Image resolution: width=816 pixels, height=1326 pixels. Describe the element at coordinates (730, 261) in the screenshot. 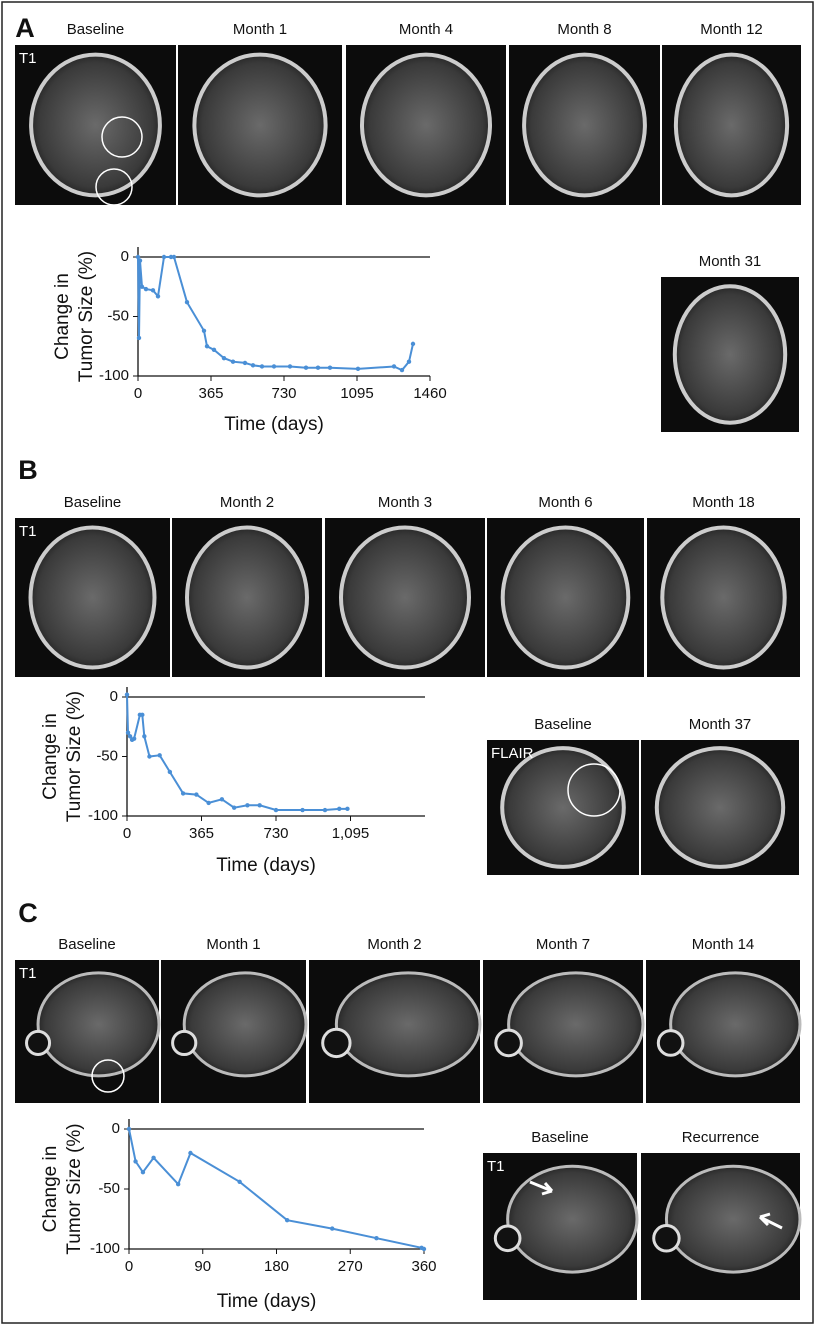

I see `image-label: Month 31` at that location.